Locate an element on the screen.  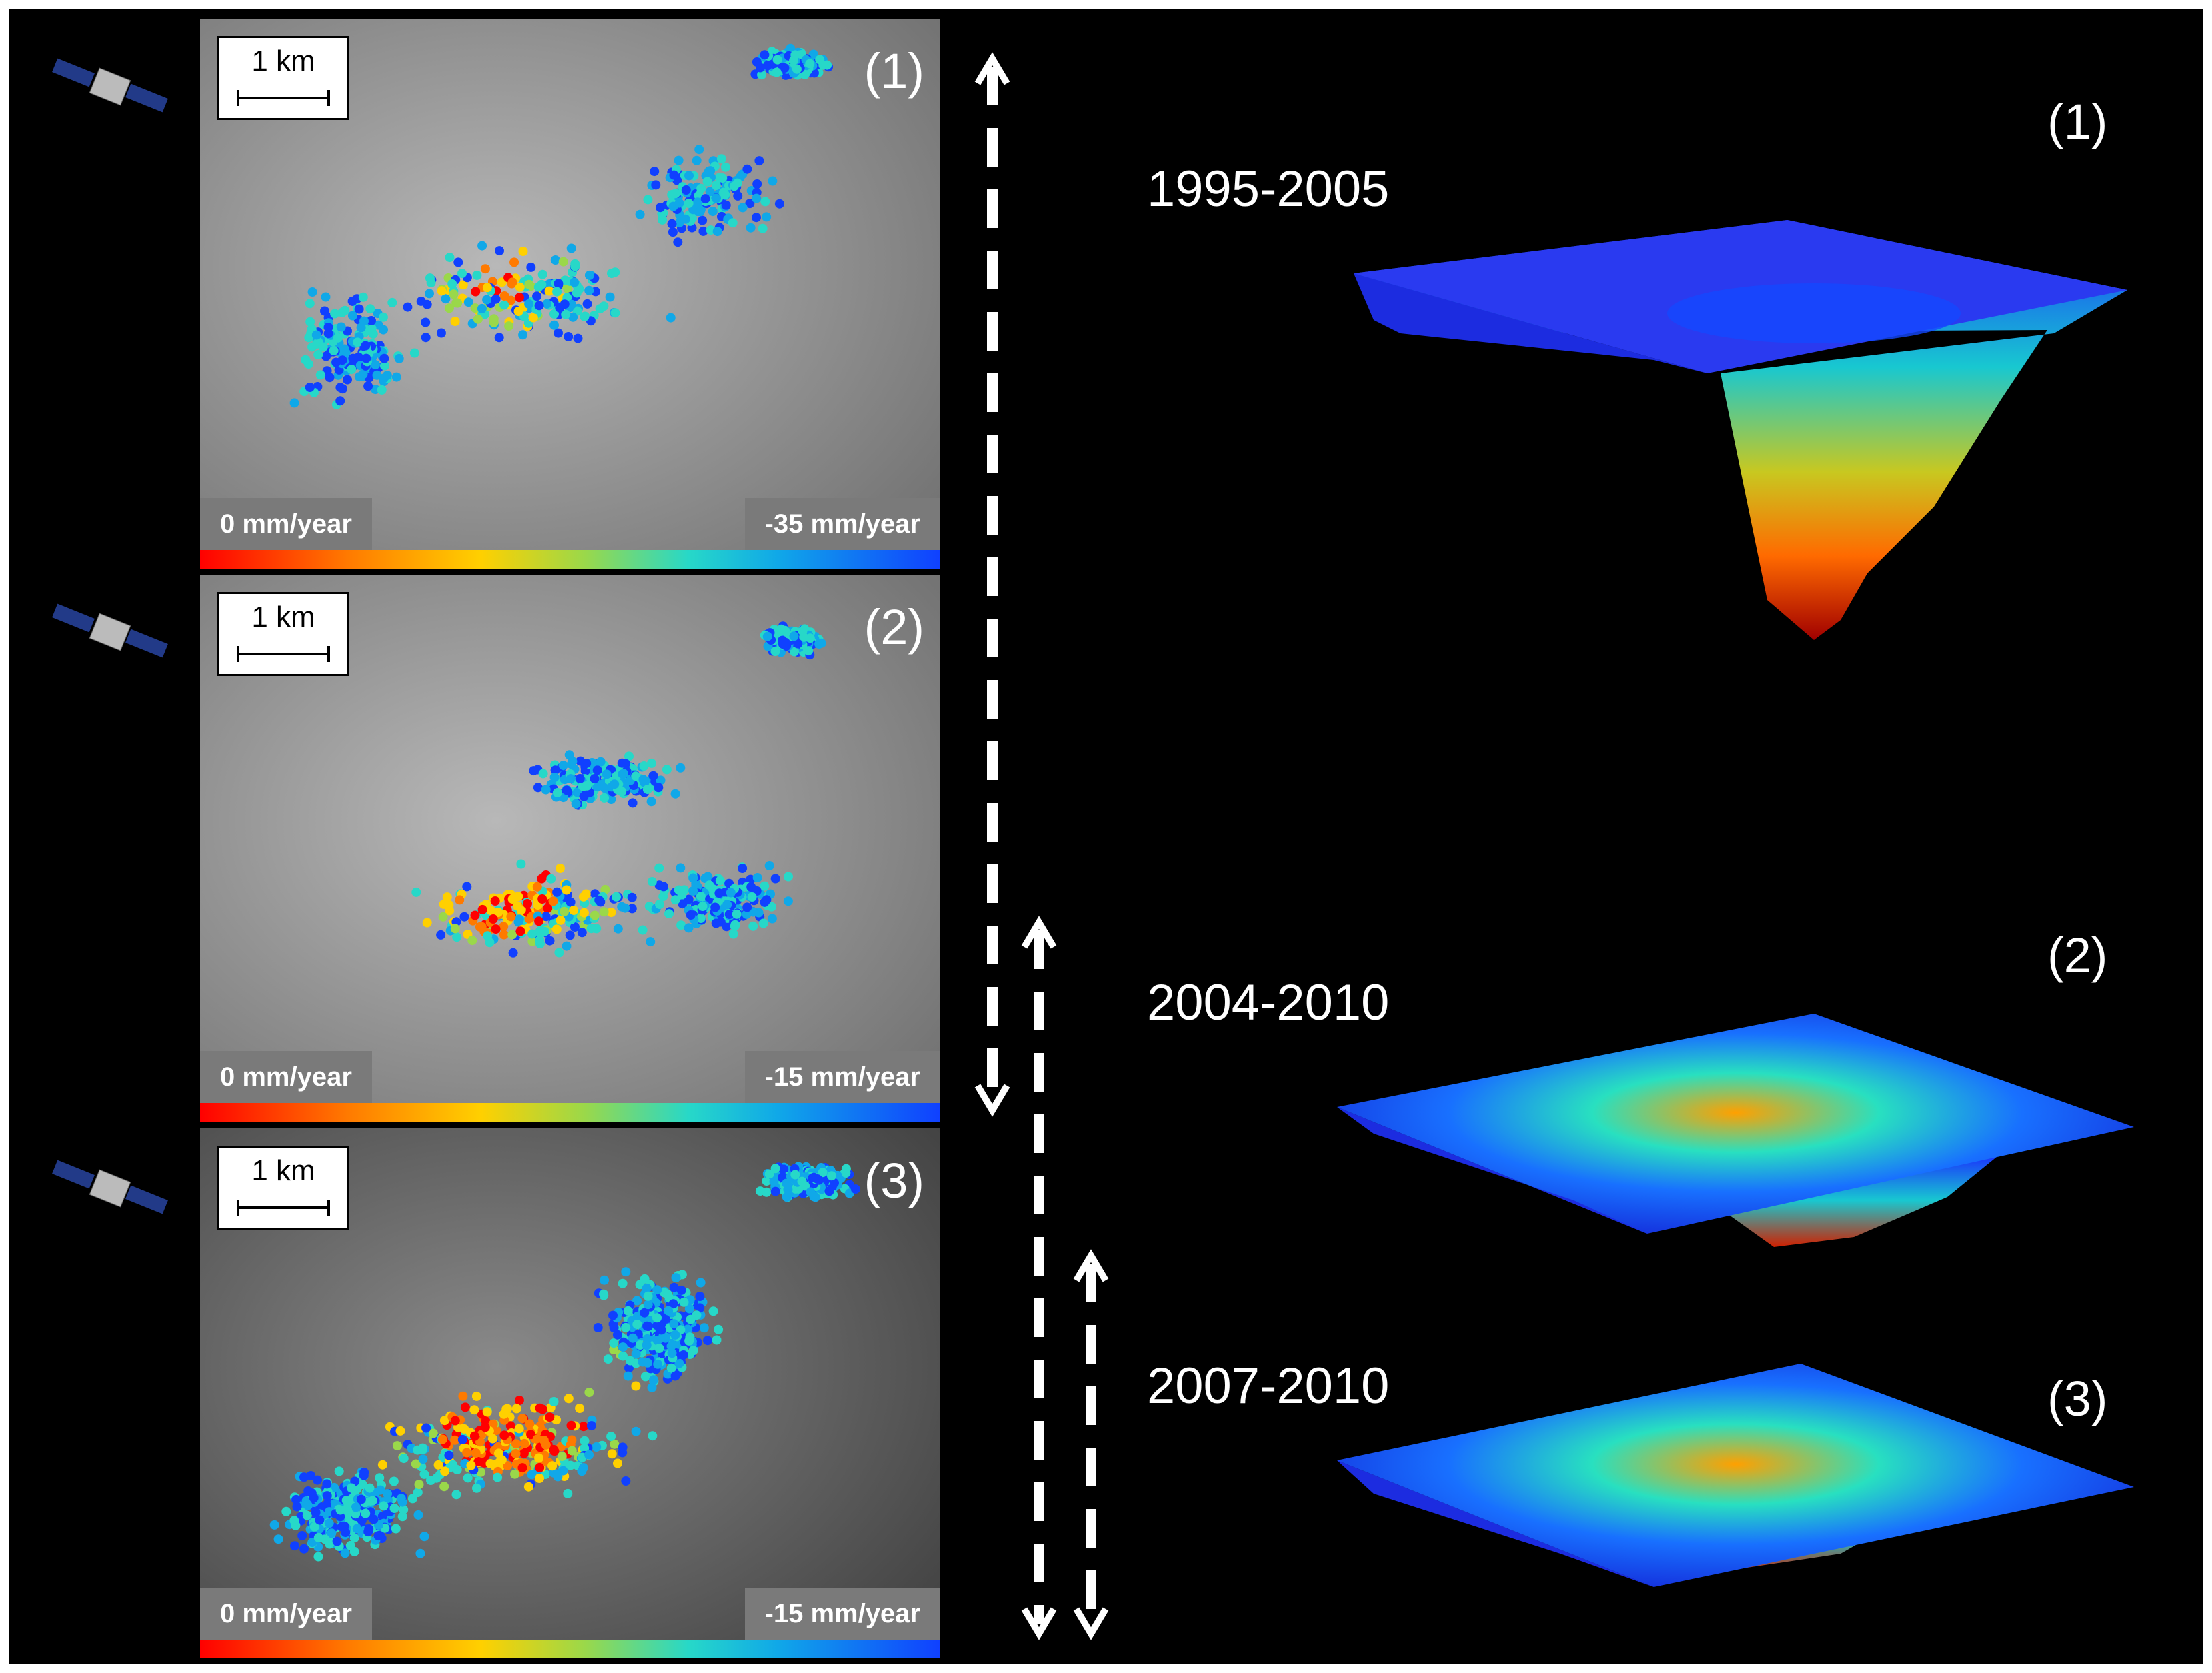
scale-bar: 1 km is located at coordinates (283, 78).